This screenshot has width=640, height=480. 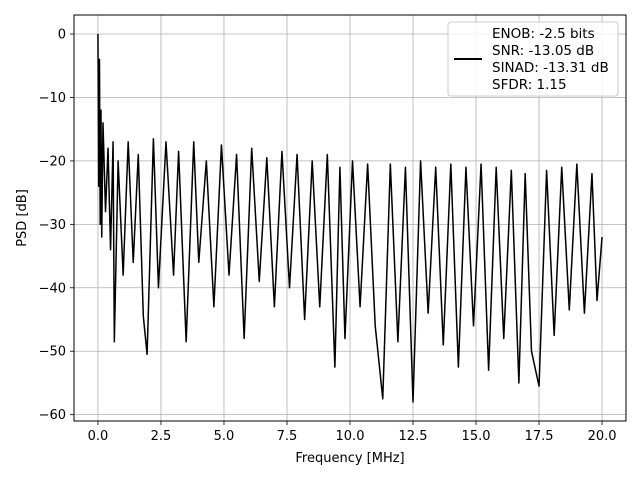 What do you see at coordinates (62, 35) in the screenshot?
I see `y-tick-label: 0` at bounding box center [62, 35].